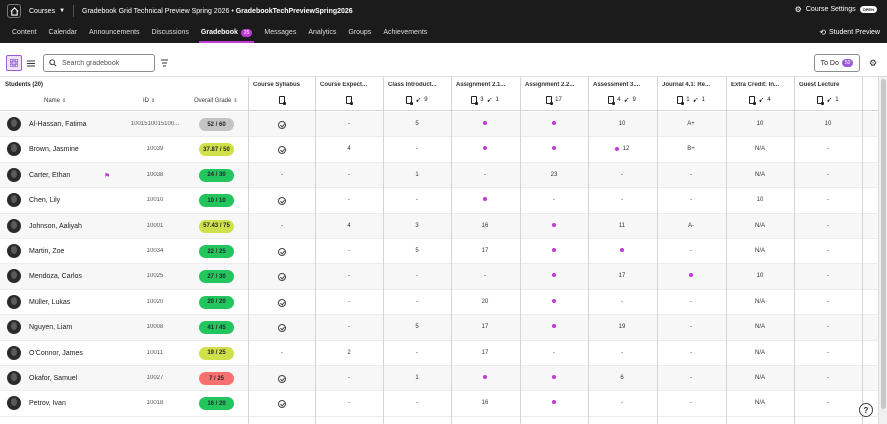 This screenshot has width=887, height=424. What do you see at coordinates (443, 379) in the screenshot?
I see `table-row: Okafor, Samuel 10027 7 / 25 - 1 6 - N/A -` at bounding box center [443, 379].